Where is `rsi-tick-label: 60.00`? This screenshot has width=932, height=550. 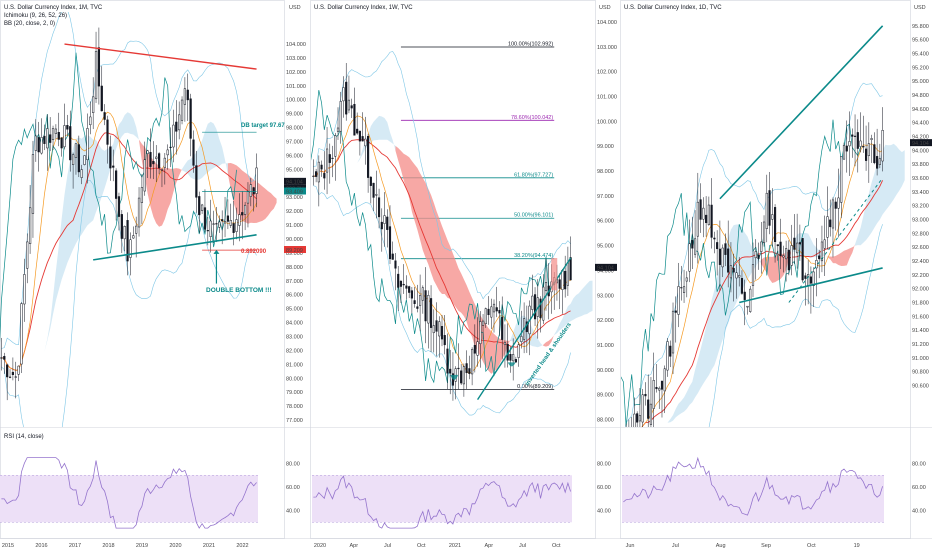
rsi-tick-label: 60.00 is located at coordinates (293, 488).